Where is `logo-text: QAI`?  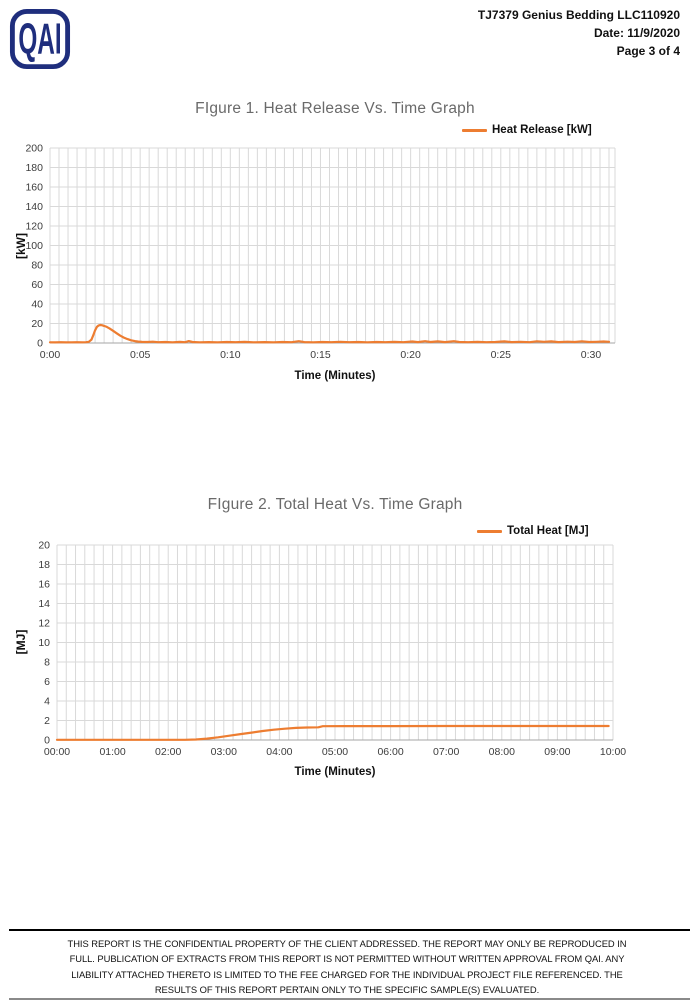 logo-text: QAI is located at coordinates (39, 39).